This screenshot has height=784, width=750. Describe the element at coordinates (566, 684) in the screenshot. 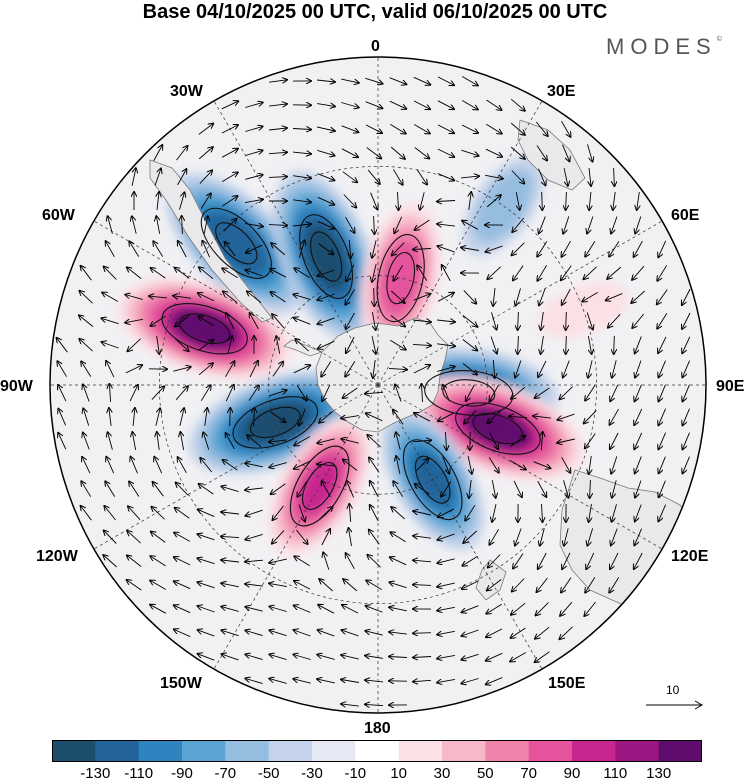

I see `lon-label-150e: 150E` at that location.